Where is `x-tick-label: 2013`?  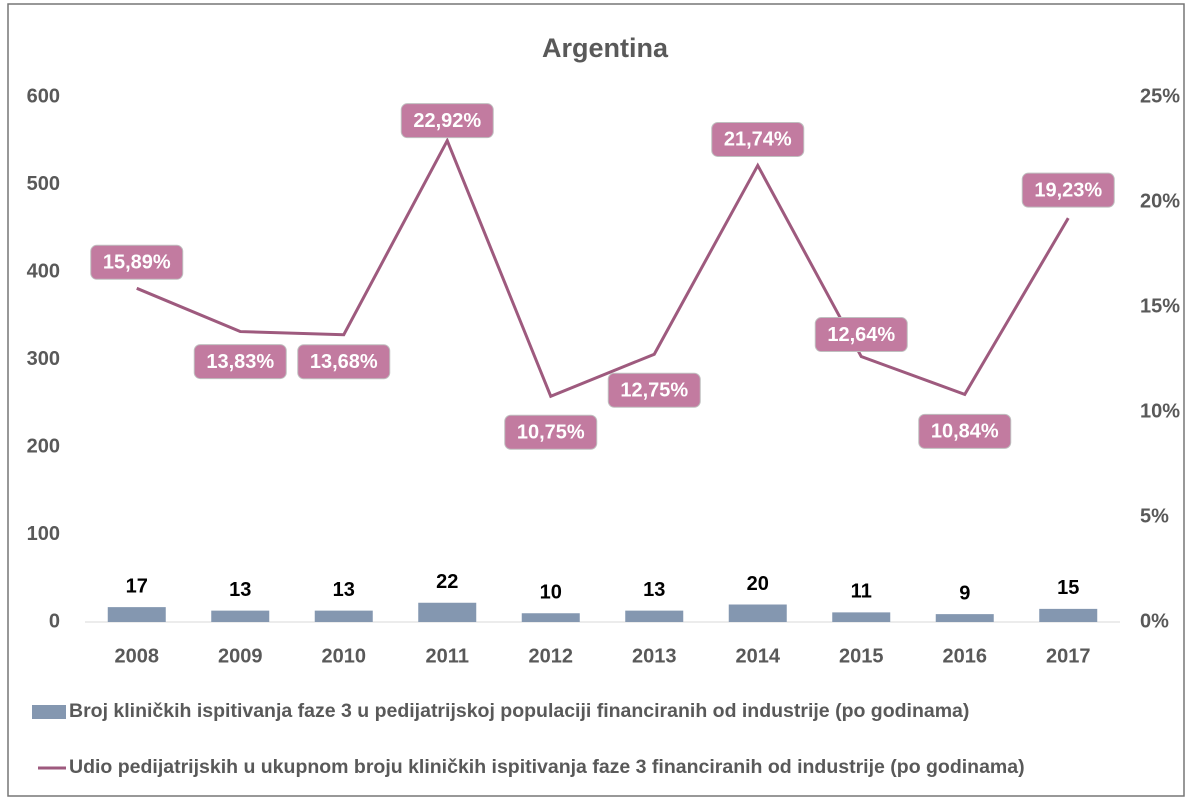
x-tick-label: 2013 is located at coordinates (654, 656).